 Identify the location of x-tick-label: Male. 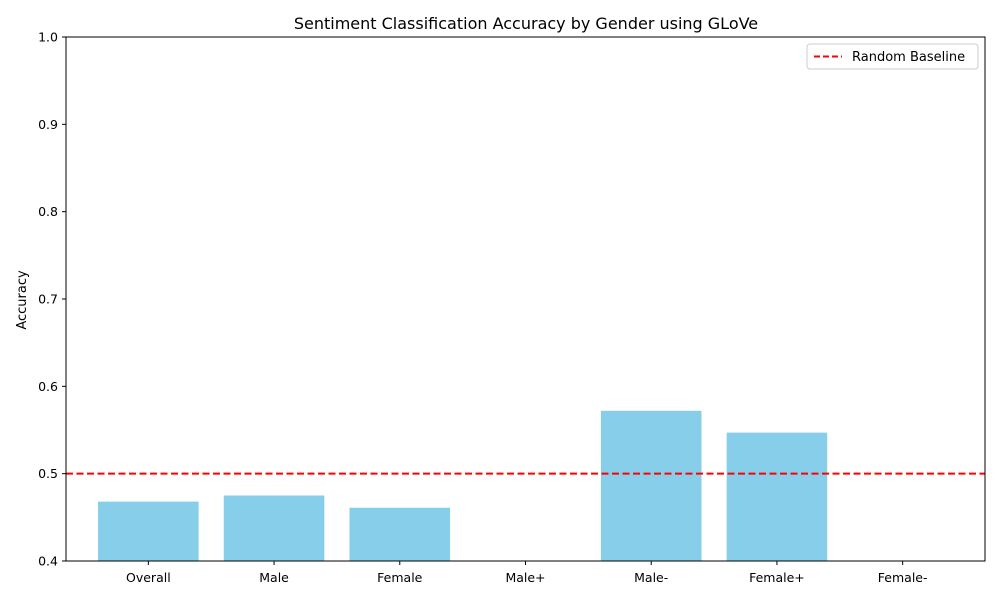
(274, 577).